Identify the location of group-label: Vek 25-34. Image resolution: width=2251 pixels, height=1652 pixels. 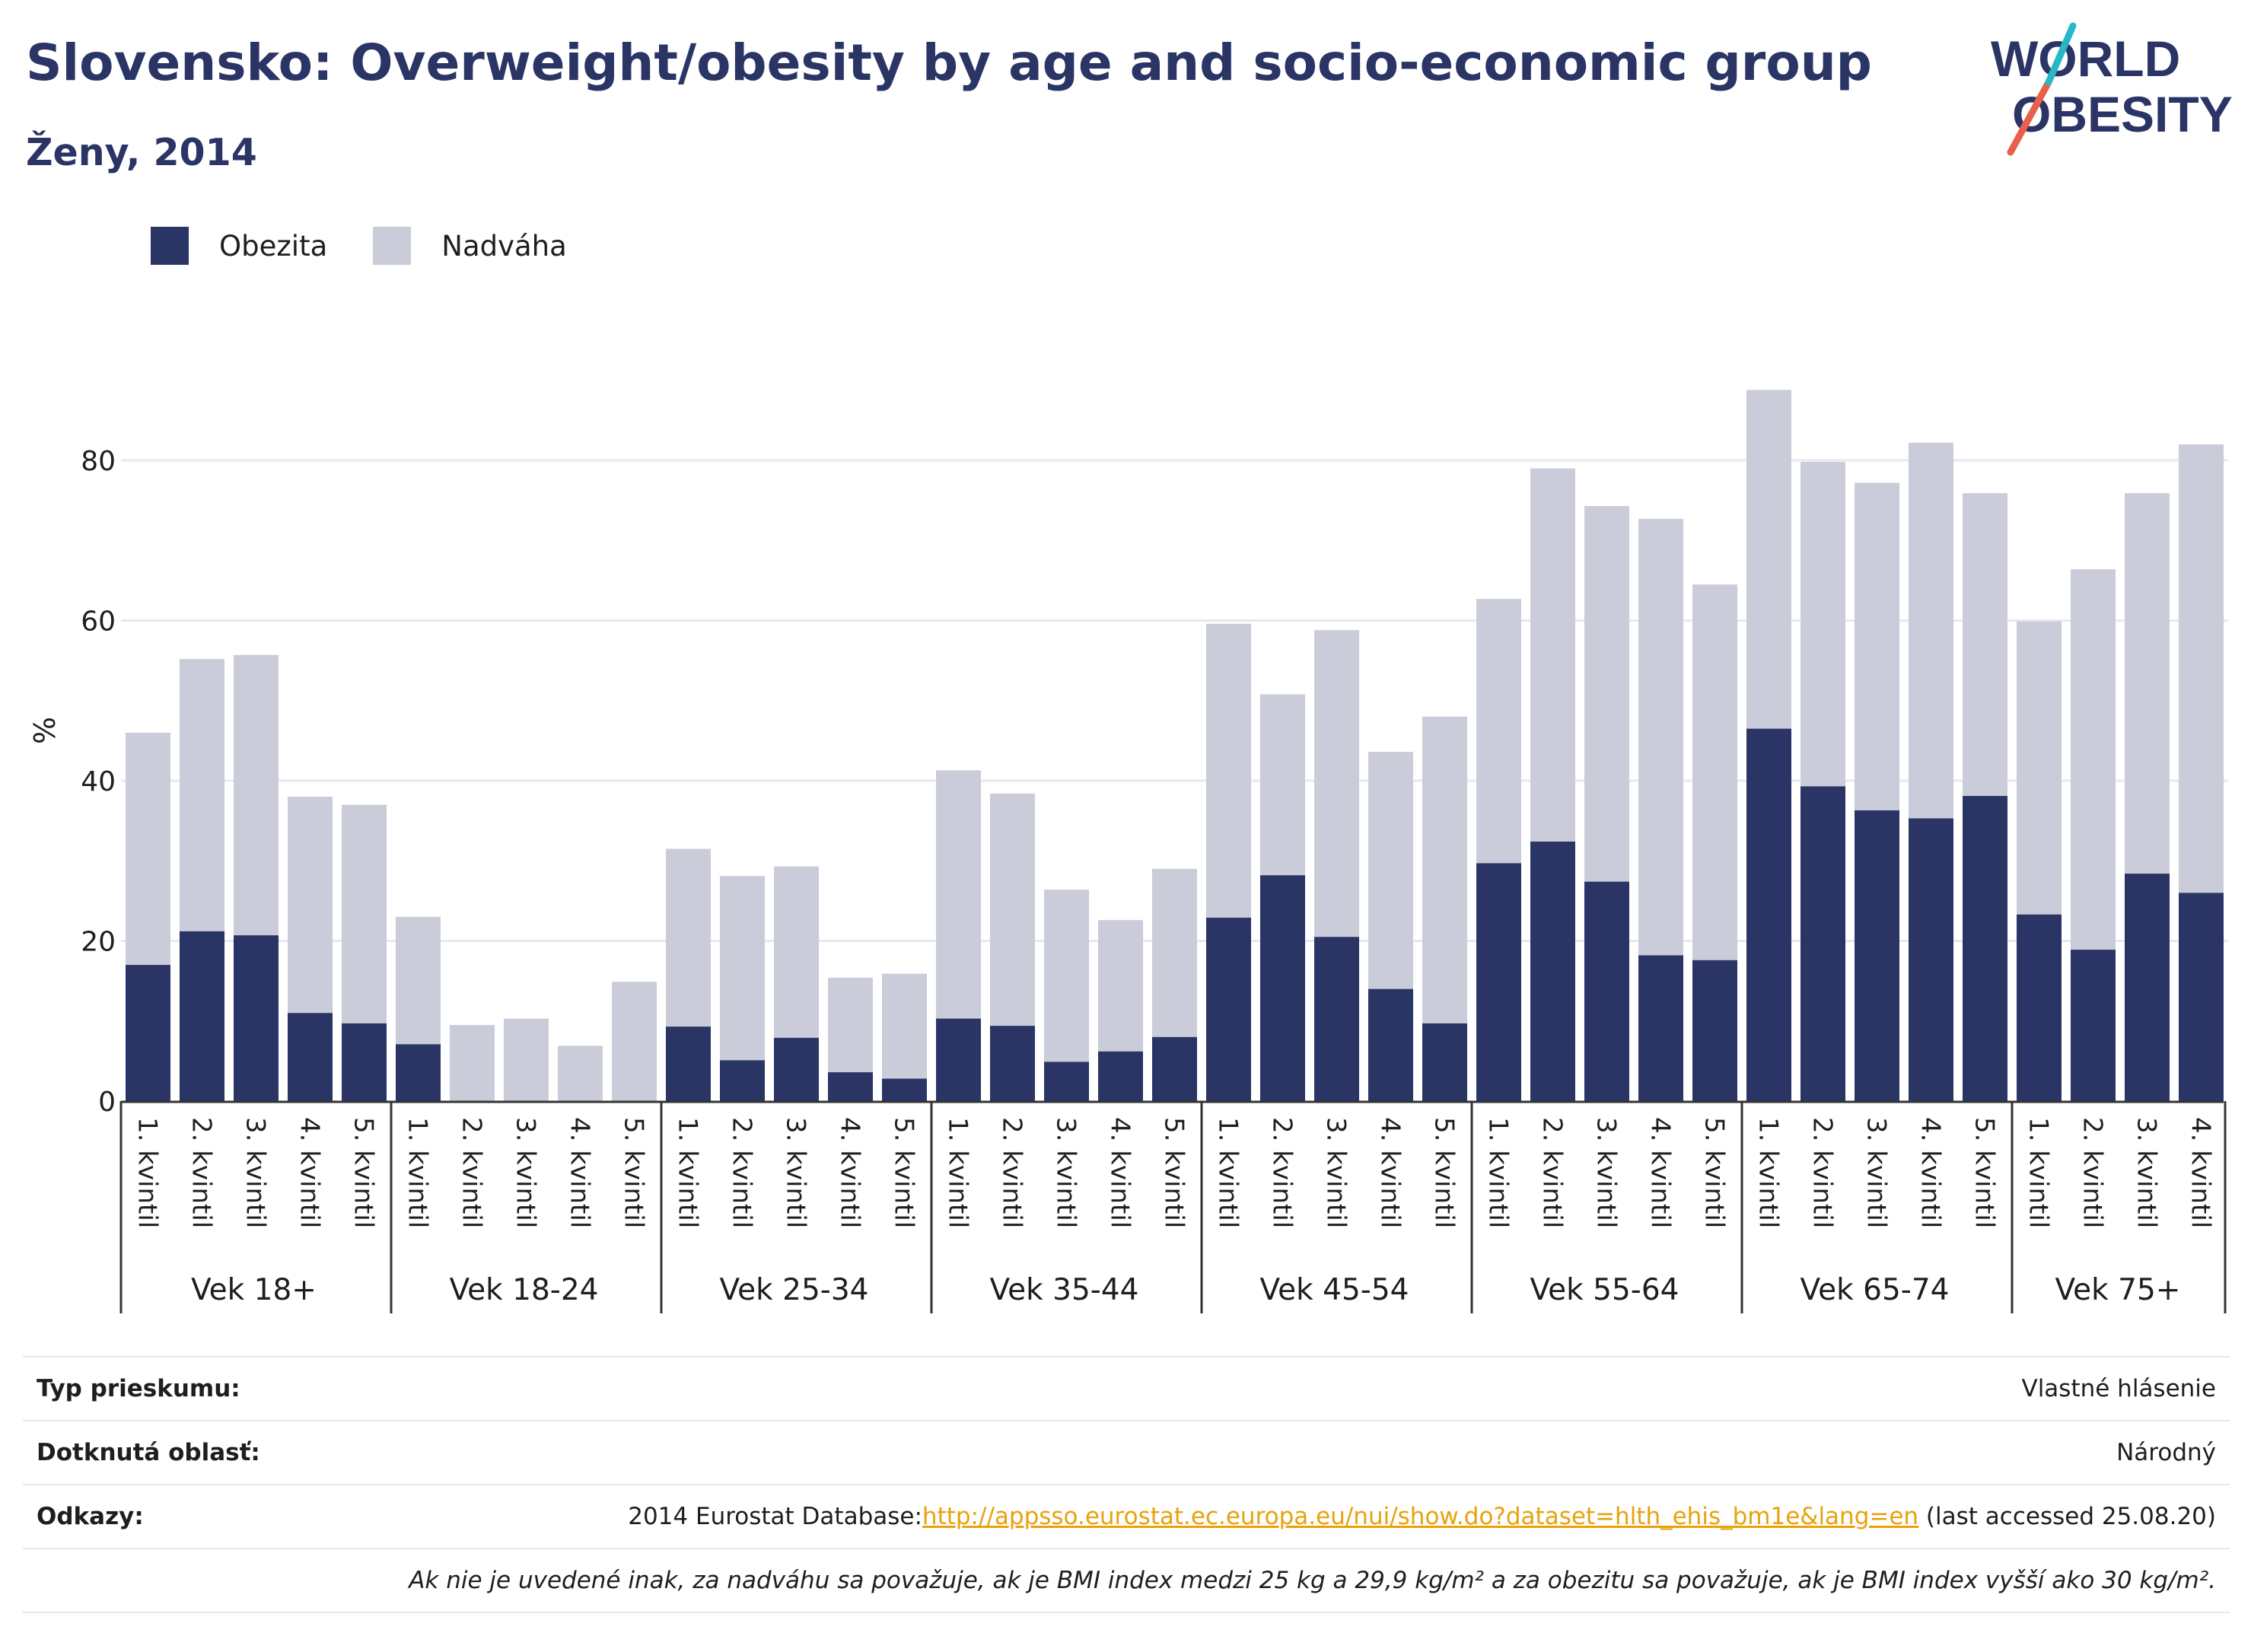
(794, 1290).